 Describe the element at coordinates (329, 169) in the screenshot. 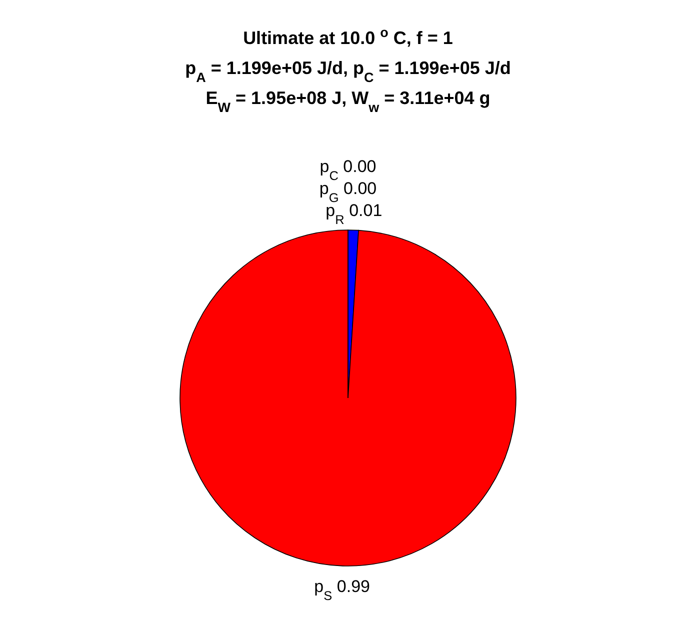

I see `category-label: p$_{C}$` at that location.